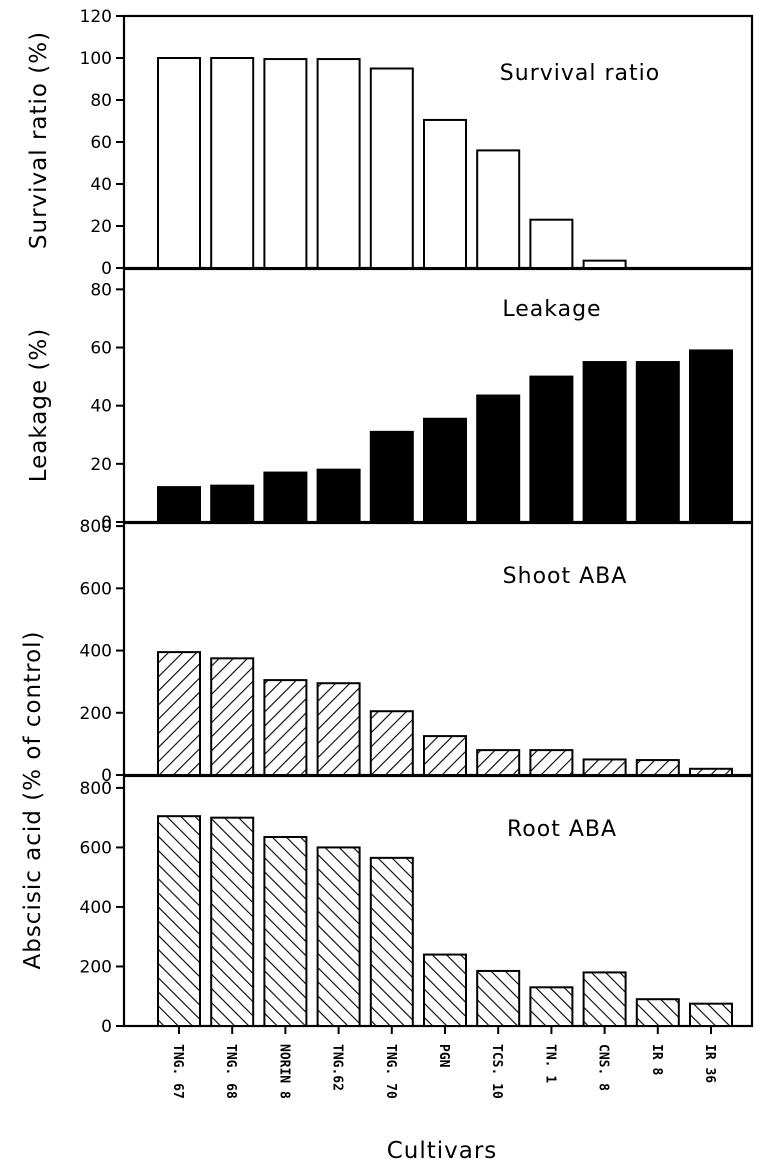 The width and height of the screenshot is (758, 1168). I want to click on x-axis-label: Cultivars, so click(442, 1151).